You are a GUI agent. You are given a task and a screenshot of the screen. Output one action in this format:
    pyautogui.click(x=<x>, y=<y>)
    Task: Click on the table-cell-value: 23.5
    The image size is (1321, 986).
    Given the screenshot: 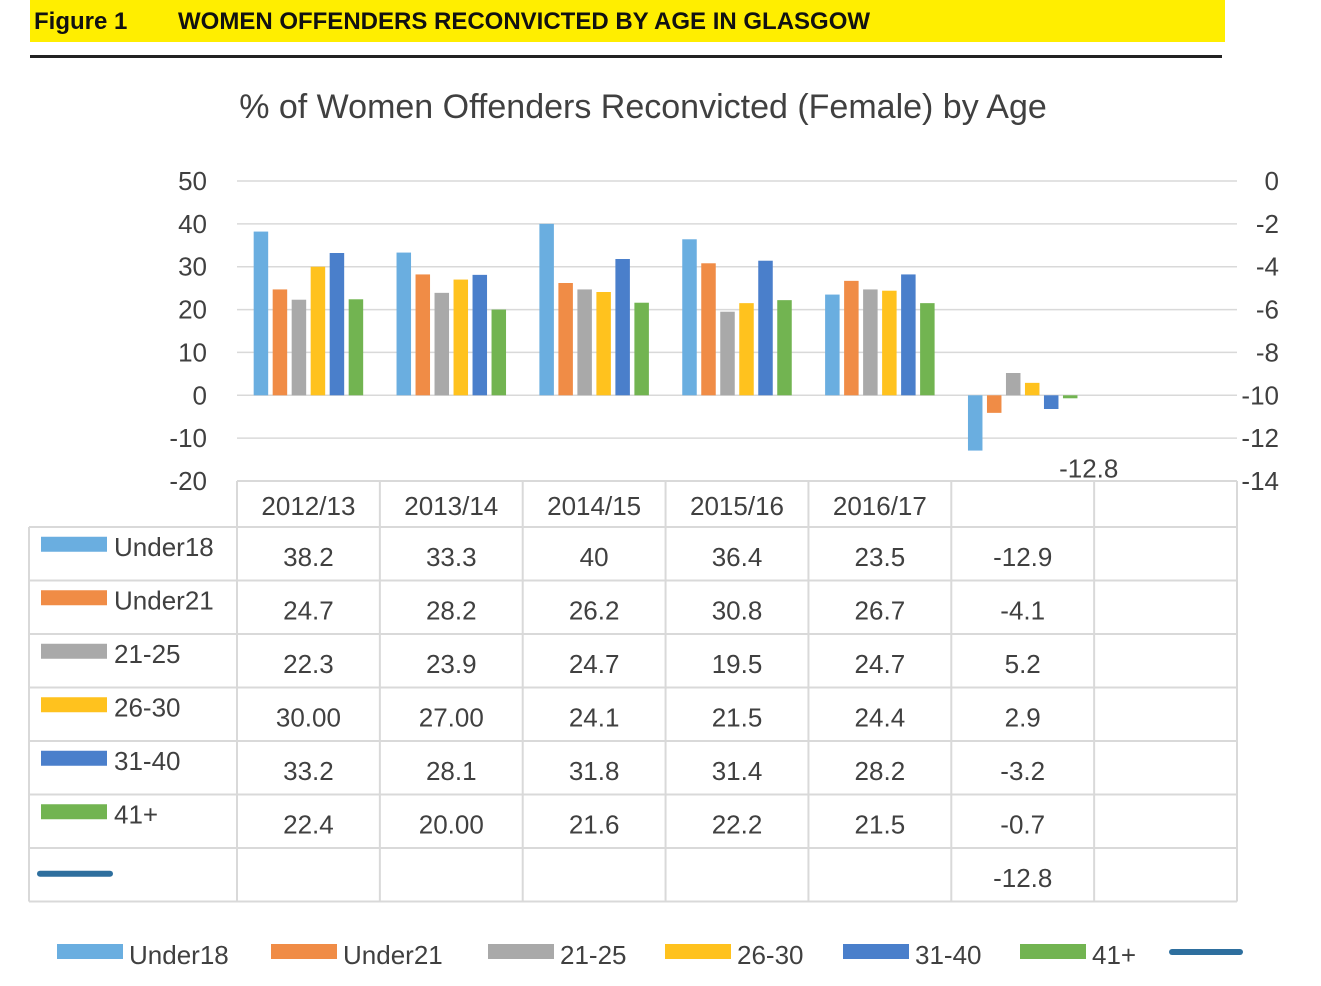 What is the action you would take?
    pyautogui.click(x=880, y=557)
    